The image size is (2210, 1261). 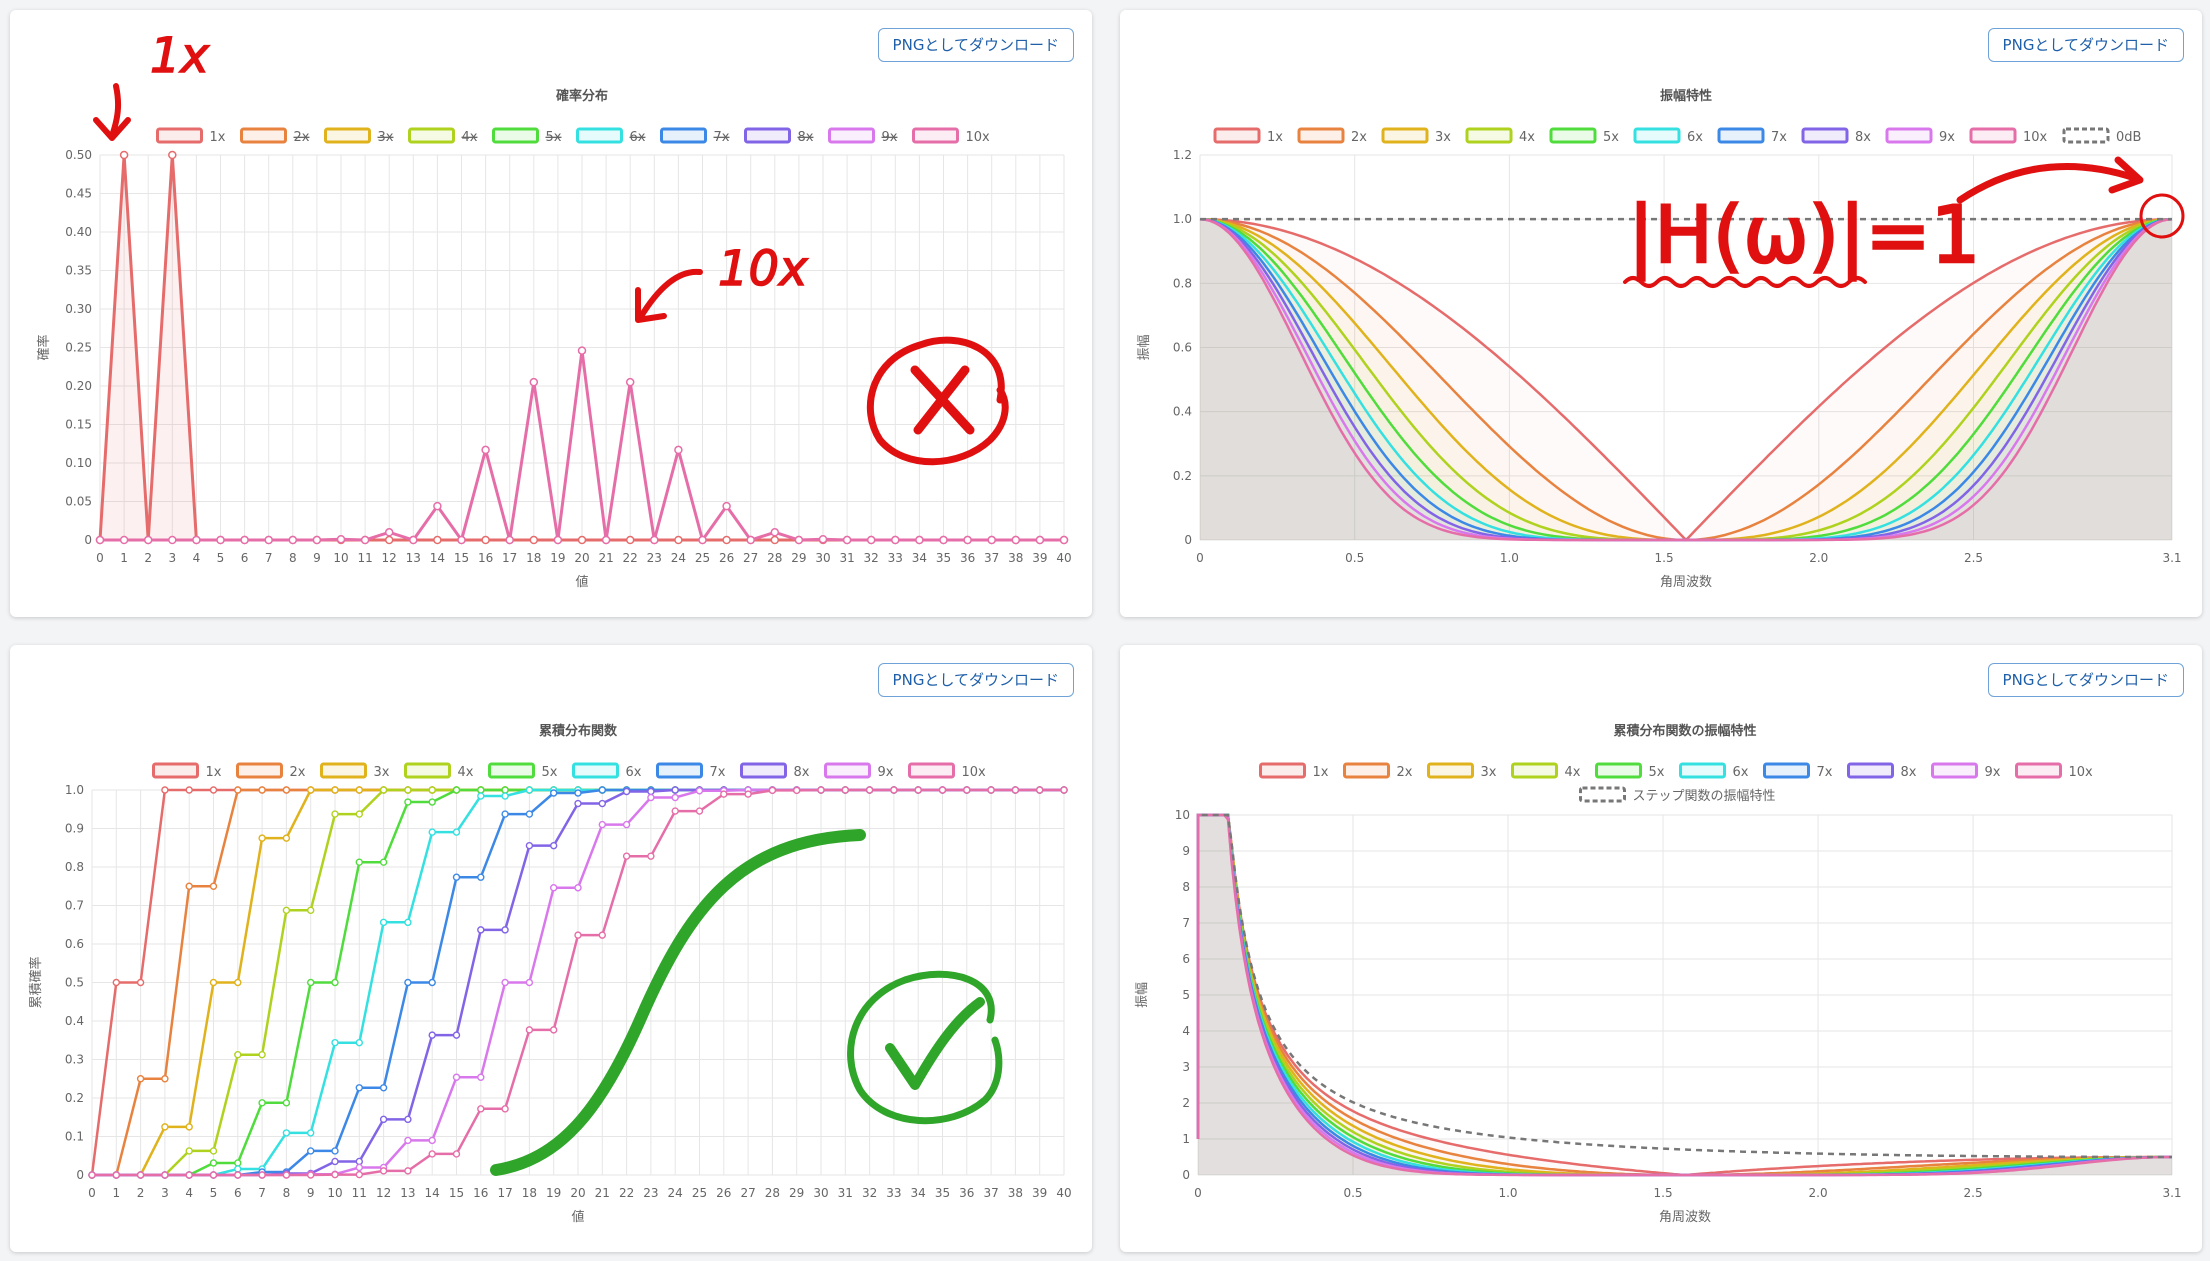 I want to click on legend-label: 10x, so click(x=974, y=772).